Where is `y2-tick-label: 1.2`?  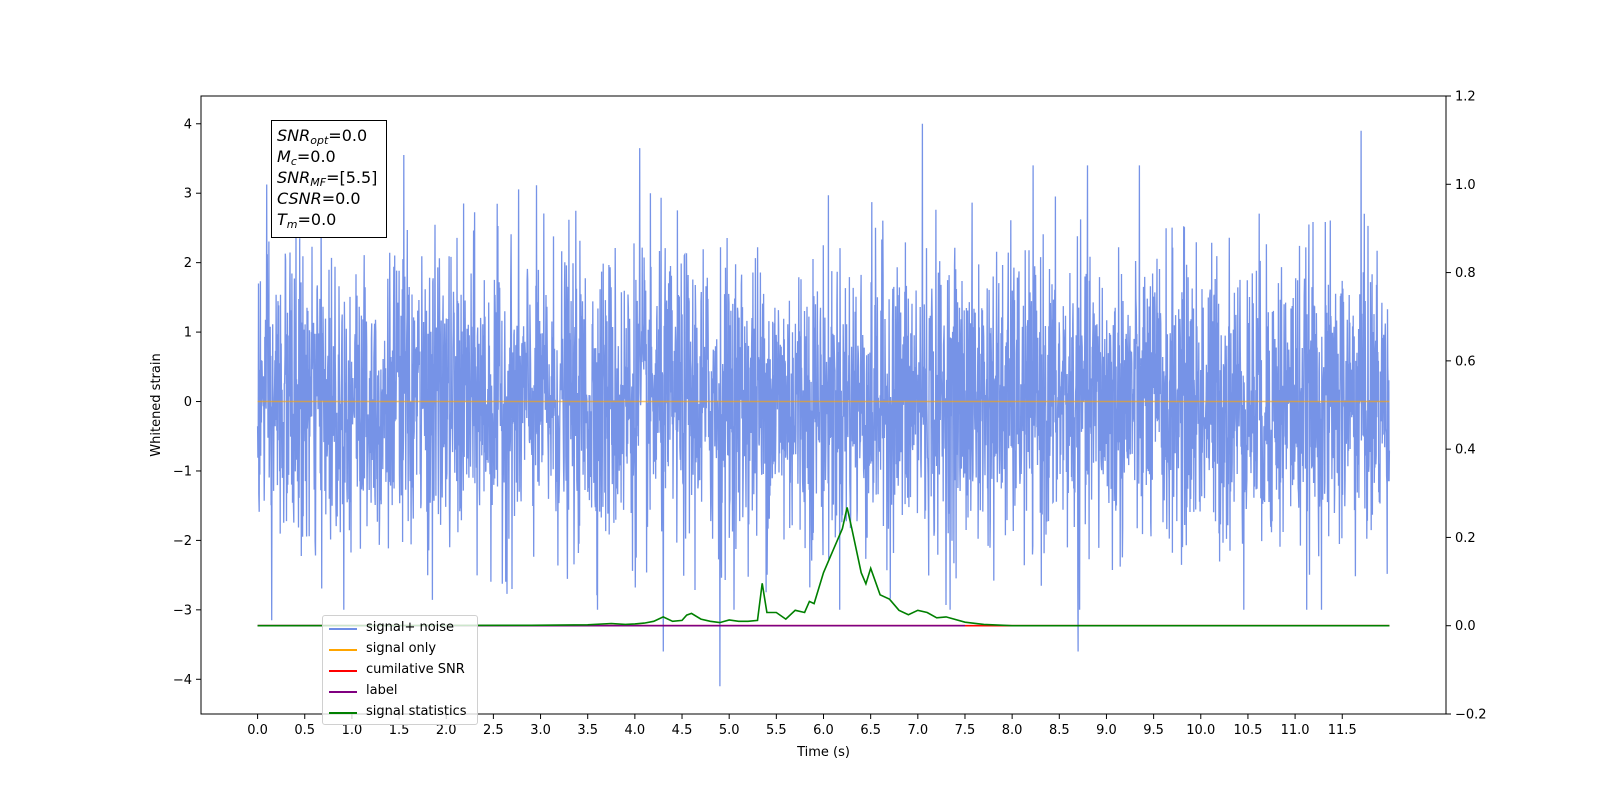 y2-tick-label: 1.2 is located at coordinates (1465, 97).